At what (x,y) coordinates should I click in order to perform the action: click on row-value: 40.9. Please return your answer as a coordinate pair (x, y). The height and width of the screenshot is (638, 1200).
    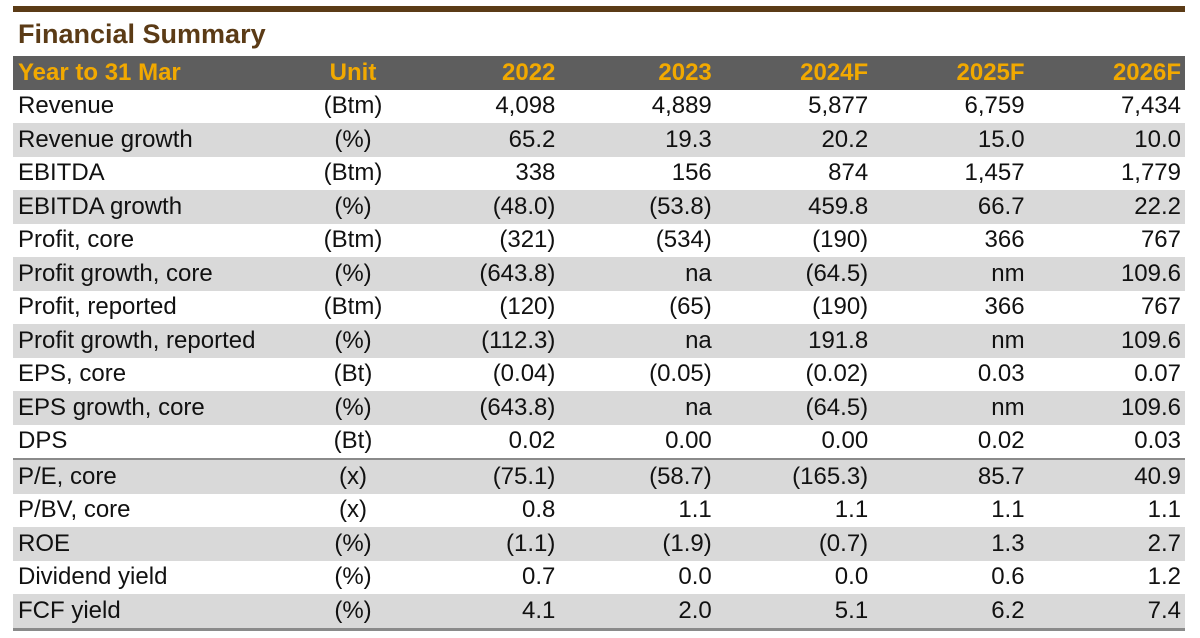
    Looking at the image, I should click on (1106, 476).